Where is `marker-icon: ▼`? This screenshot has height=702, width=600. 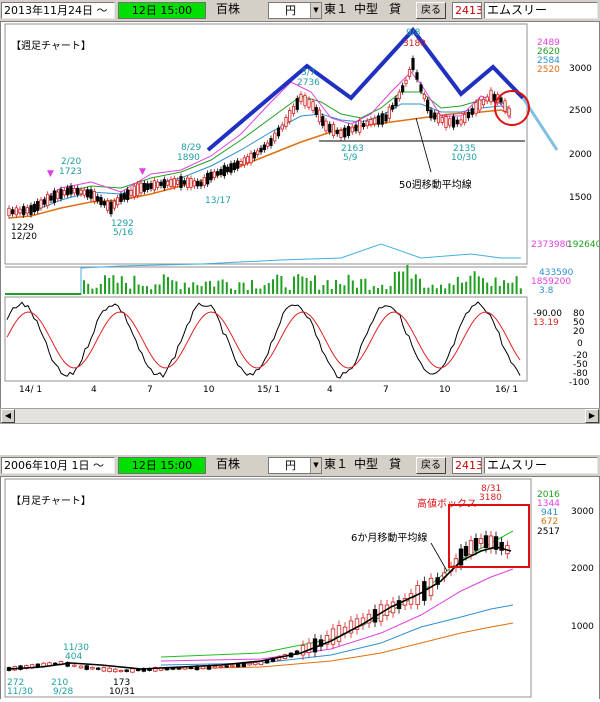 marker-icon: ▼ is located at coordinates (50, 174).